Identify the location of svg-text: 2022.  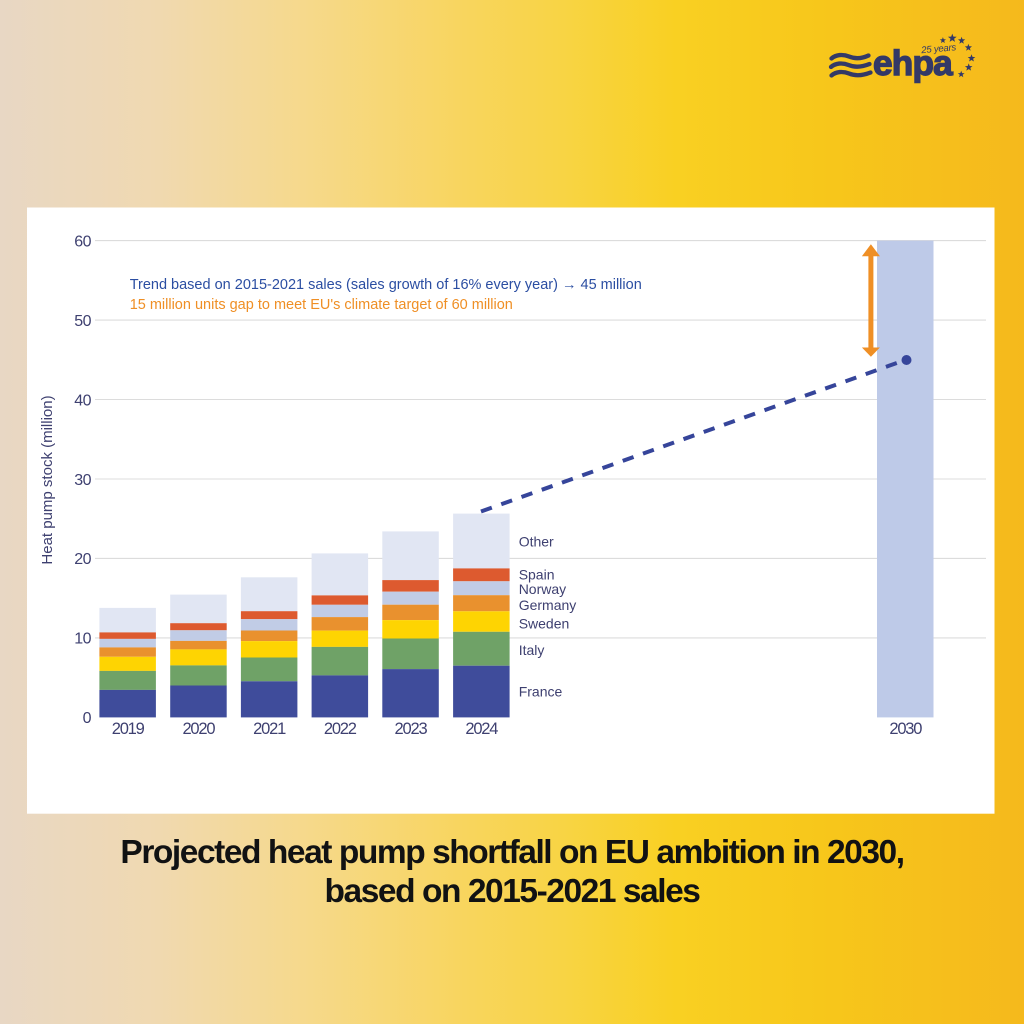
(340, 729).